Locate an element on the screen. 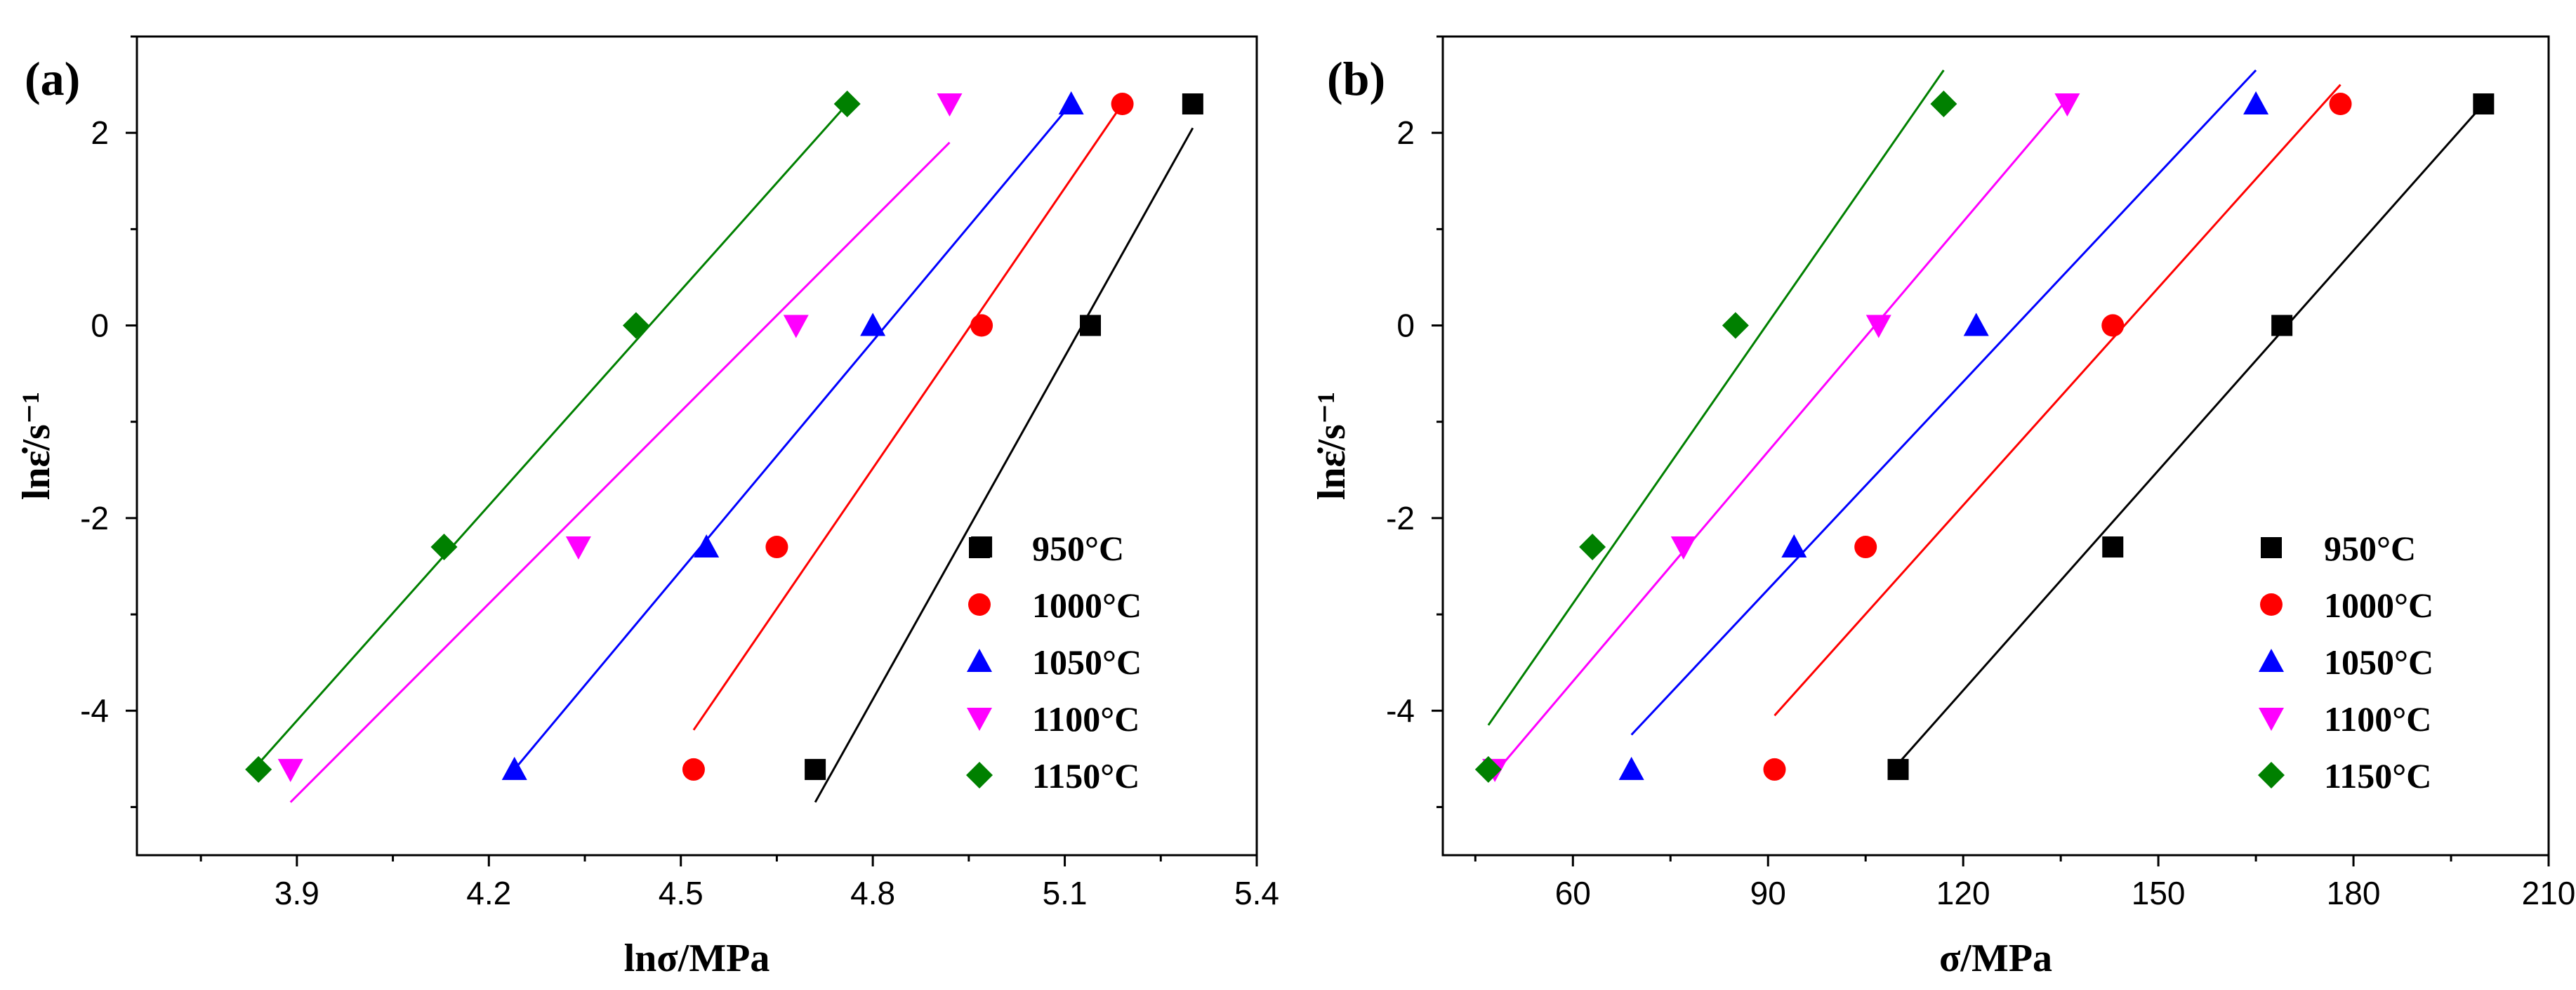  panel-label: (a) is located at coordinates (52, 79).